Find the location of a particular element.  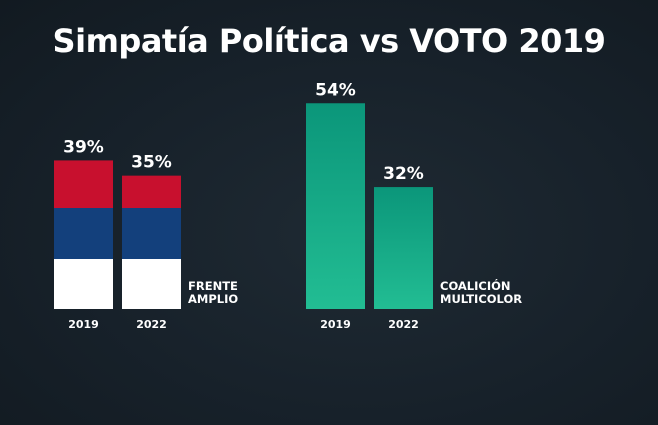

group-label: FRENTE is located at coordinates (213, 286).